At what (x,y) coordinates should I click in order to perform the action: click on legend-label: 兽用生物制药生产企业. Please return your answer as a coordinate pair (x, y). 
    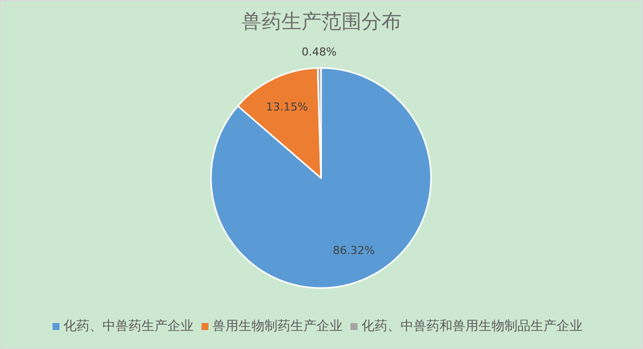
    Looking at the image, I should click on (277, 326).